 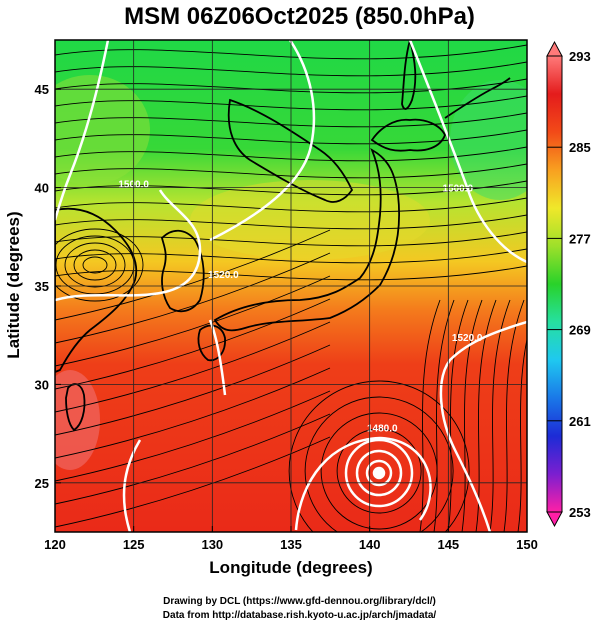 I want to click on typhoon-ring-middle, so click(x=379, y=473).